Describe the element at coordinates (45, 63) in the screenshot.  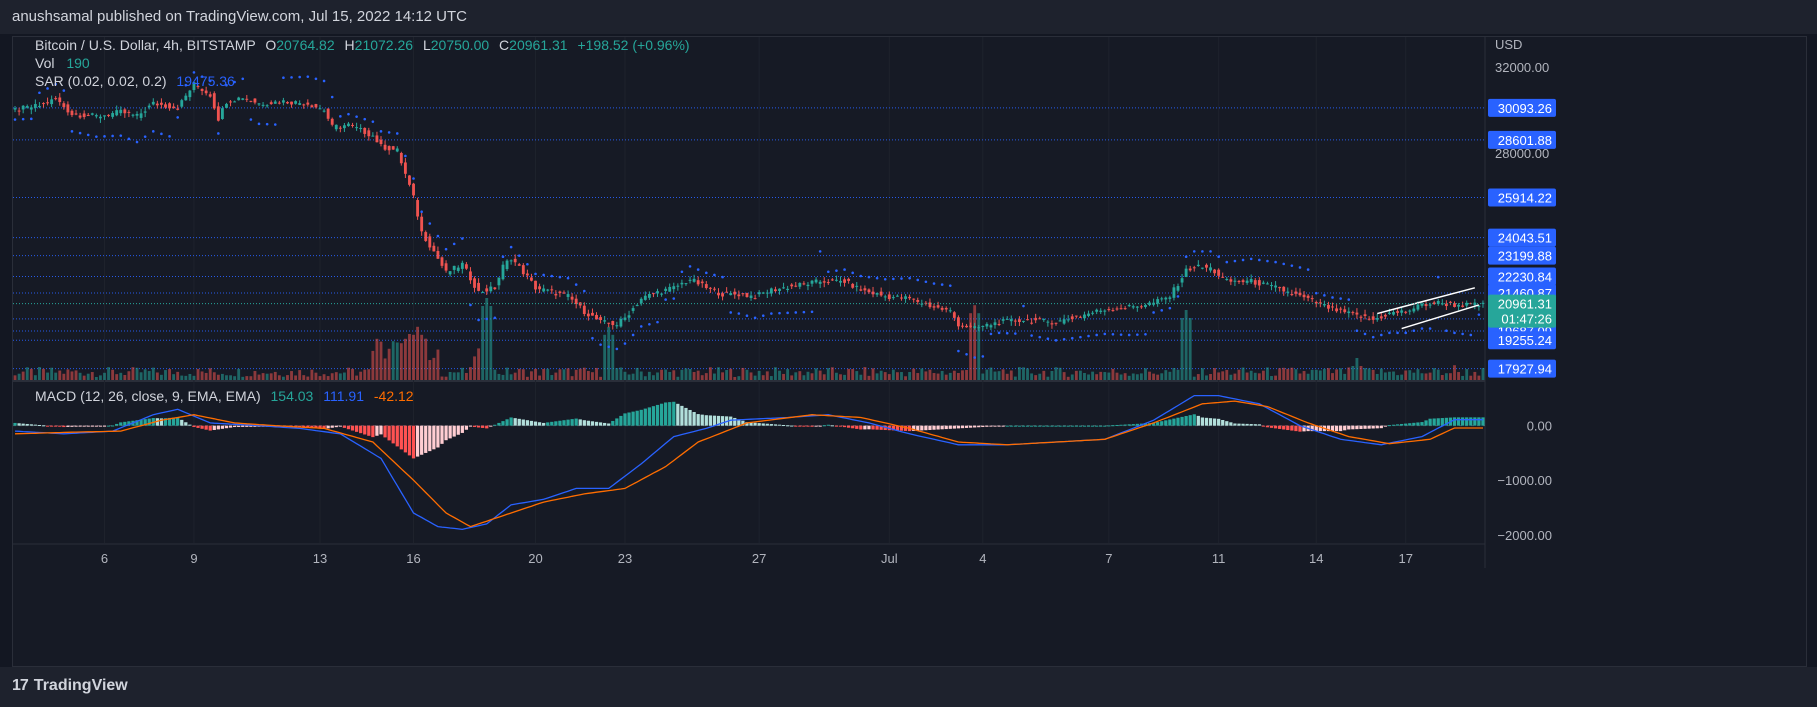
I see `volume-label: Vol` at that location.